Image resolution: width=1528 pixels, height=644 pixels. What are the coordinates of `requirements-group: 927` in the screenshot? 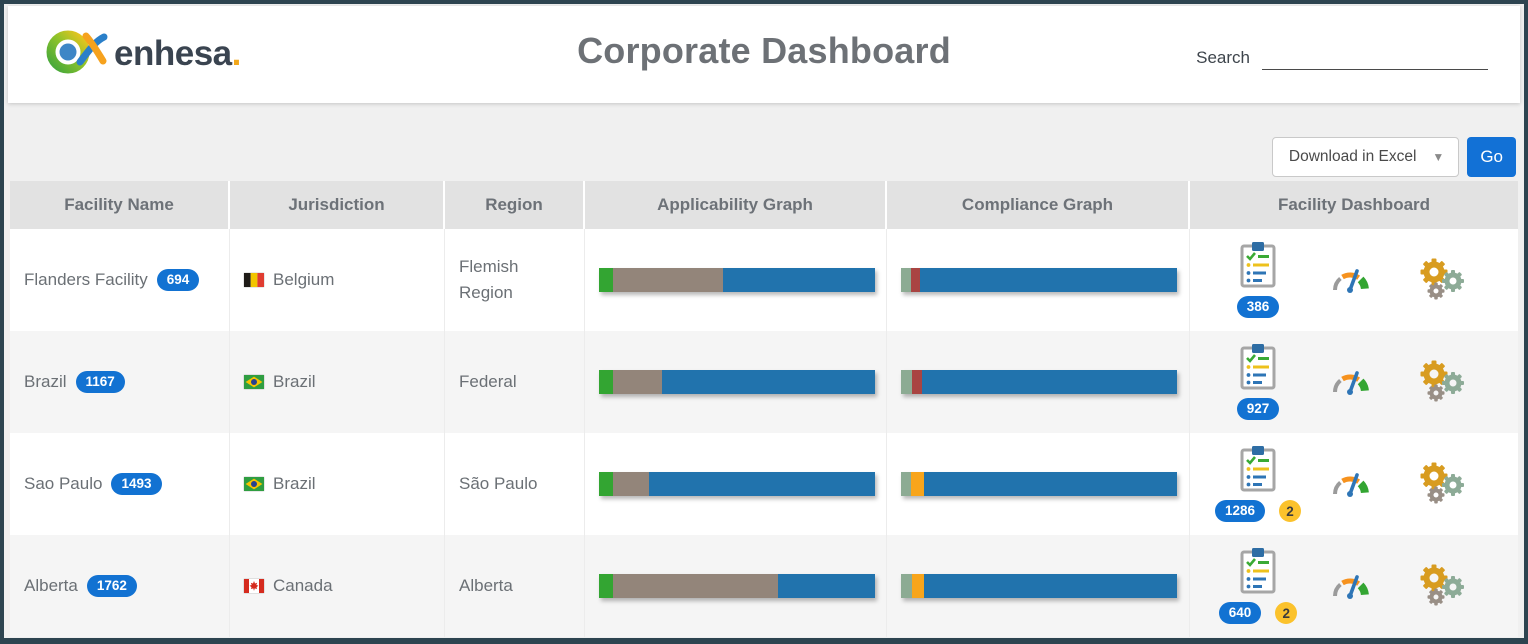 It's located at (1258, 382).